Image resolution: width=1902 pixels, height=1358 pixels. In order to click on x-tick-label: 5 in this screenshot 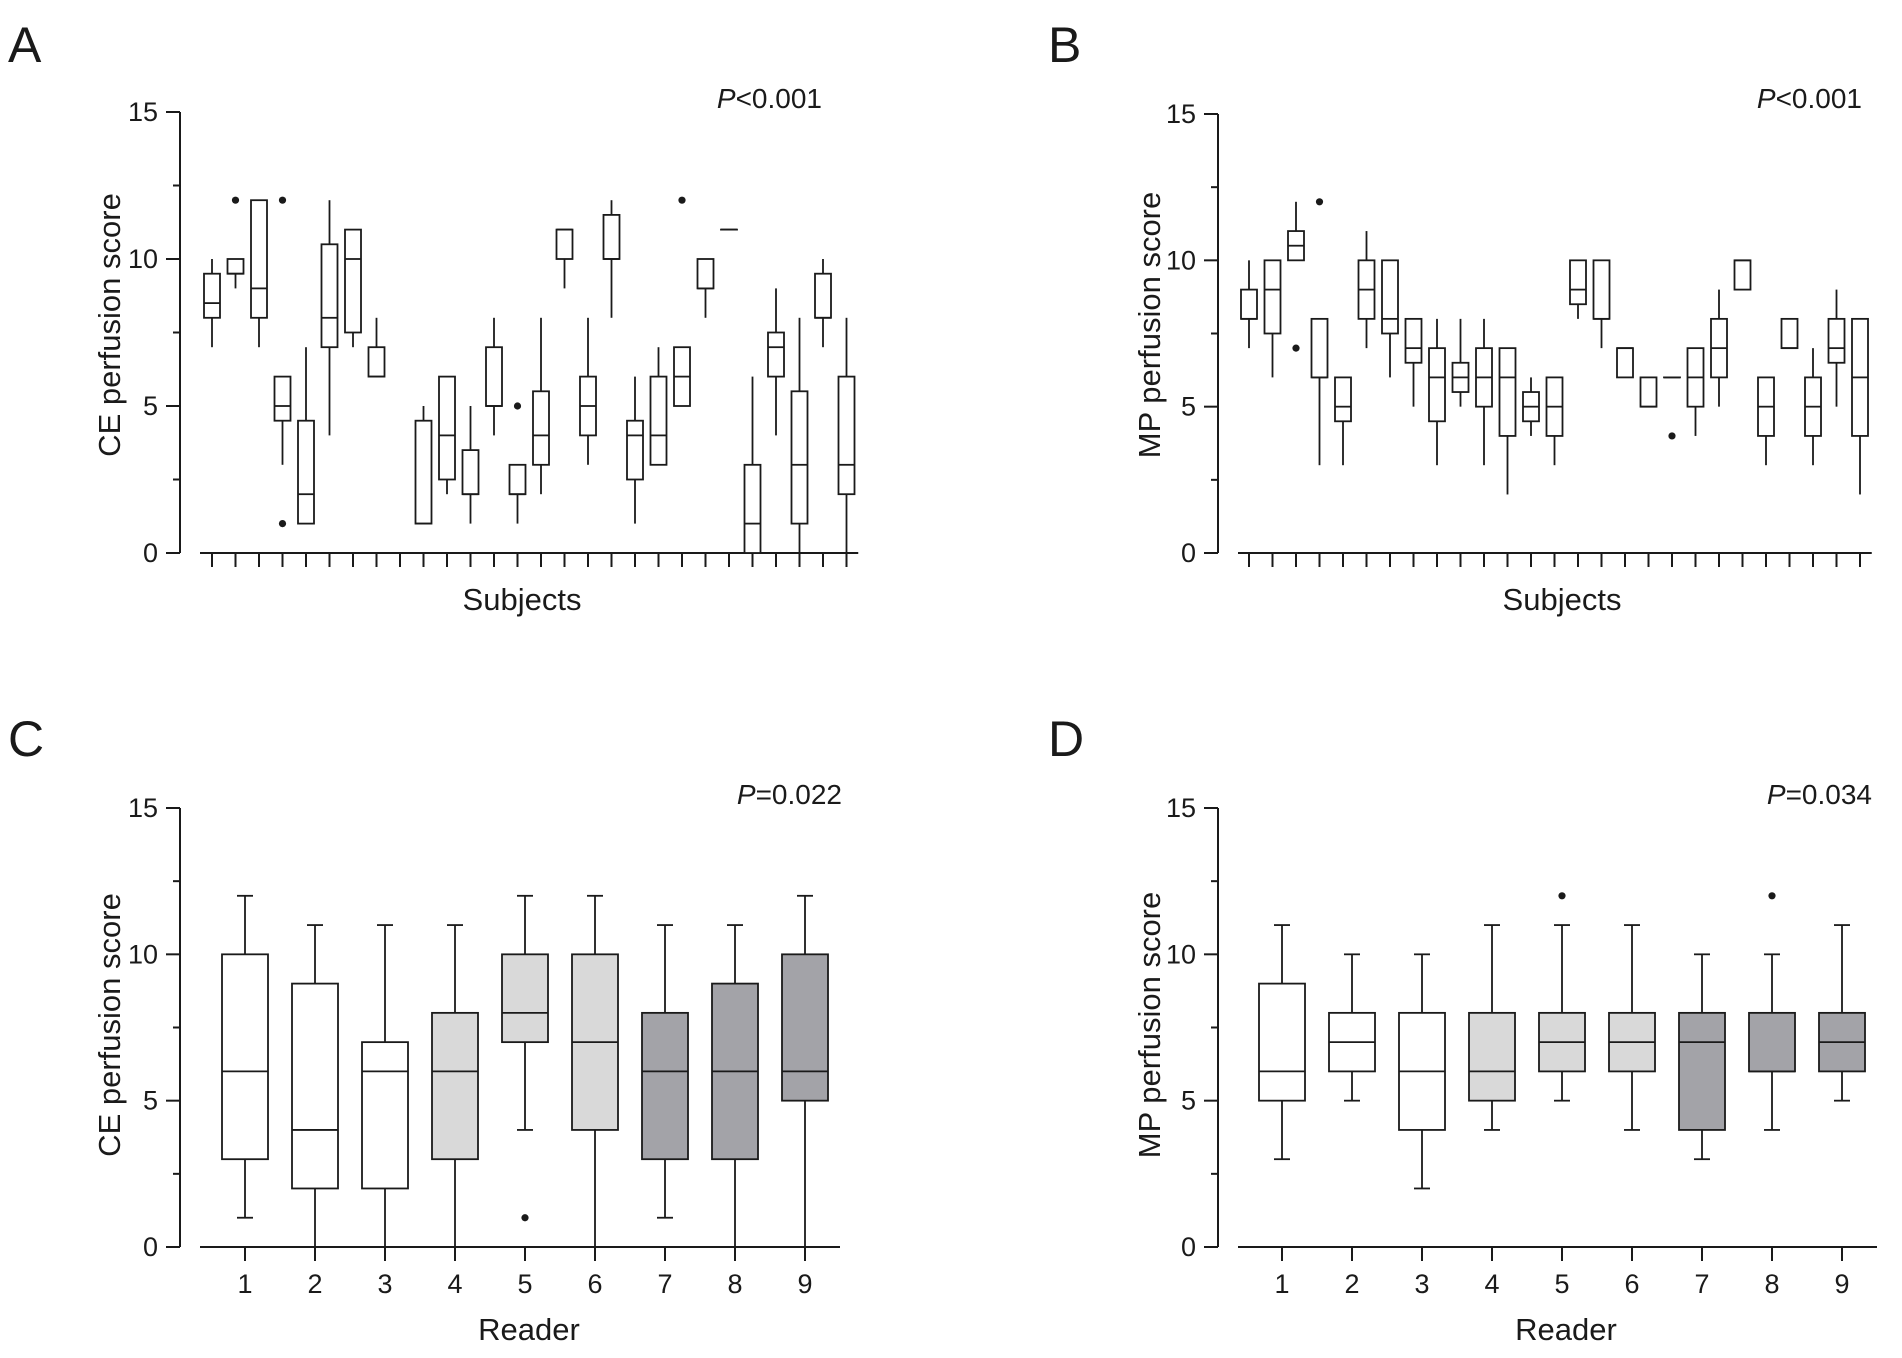, I will do `click(524, 1284)`.